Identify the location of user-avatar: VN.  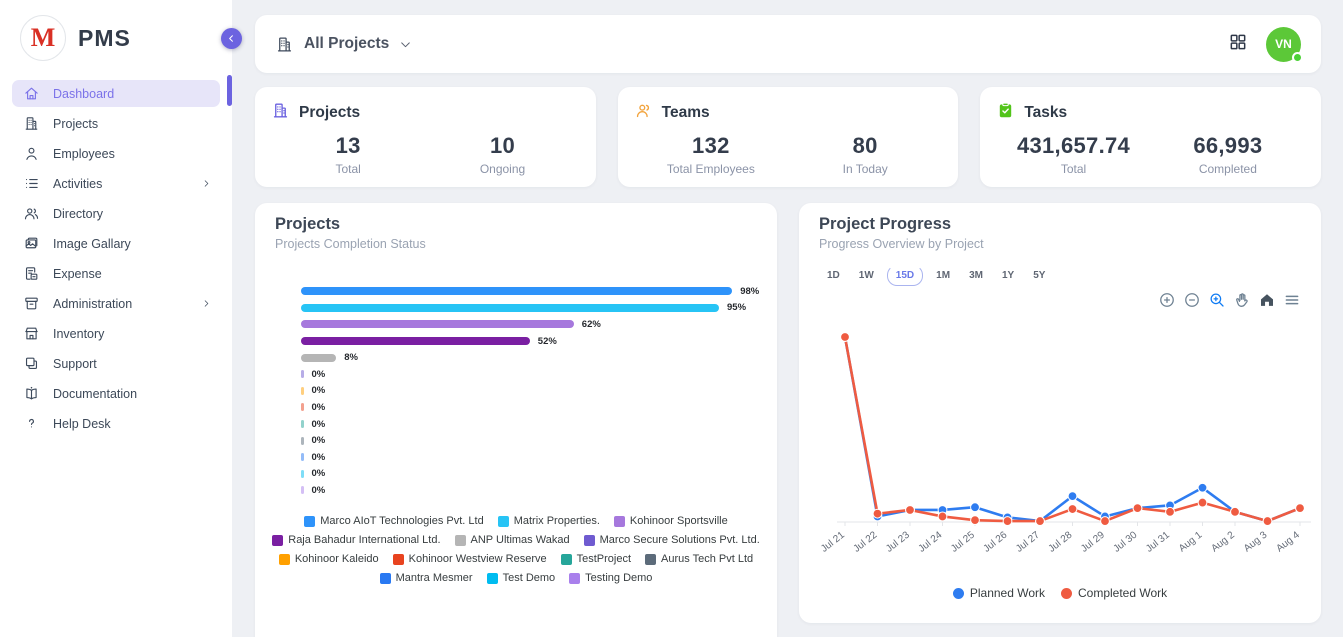
(1284, 44).